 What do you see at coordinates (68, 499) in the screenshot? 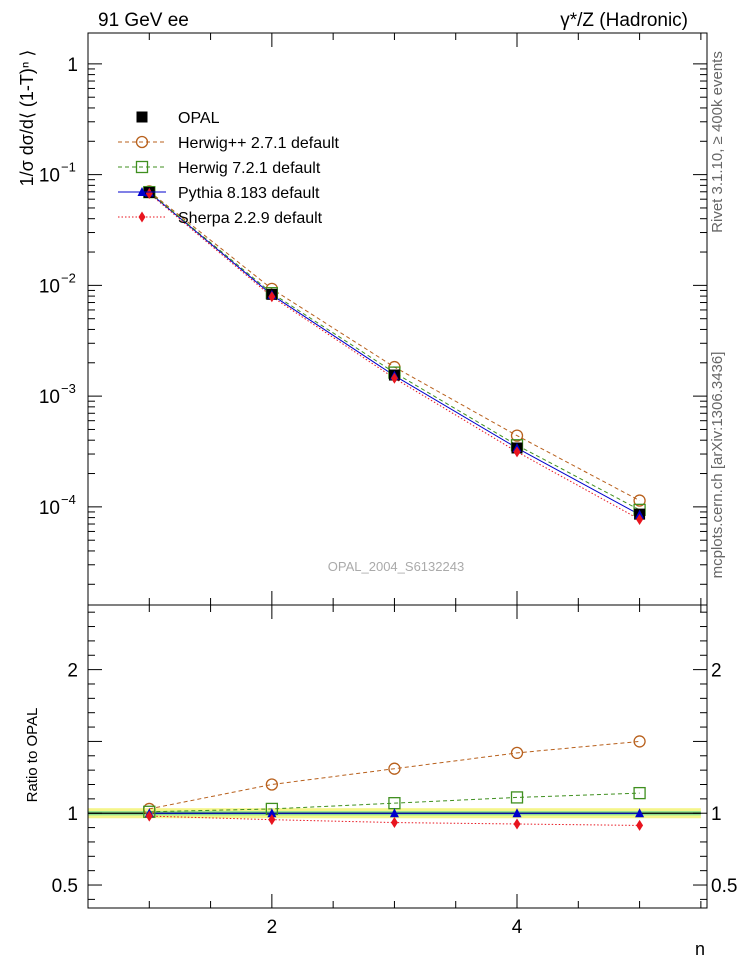
I see `main-y-tick-label-exponent: −4` at bounding box center [68, 499].